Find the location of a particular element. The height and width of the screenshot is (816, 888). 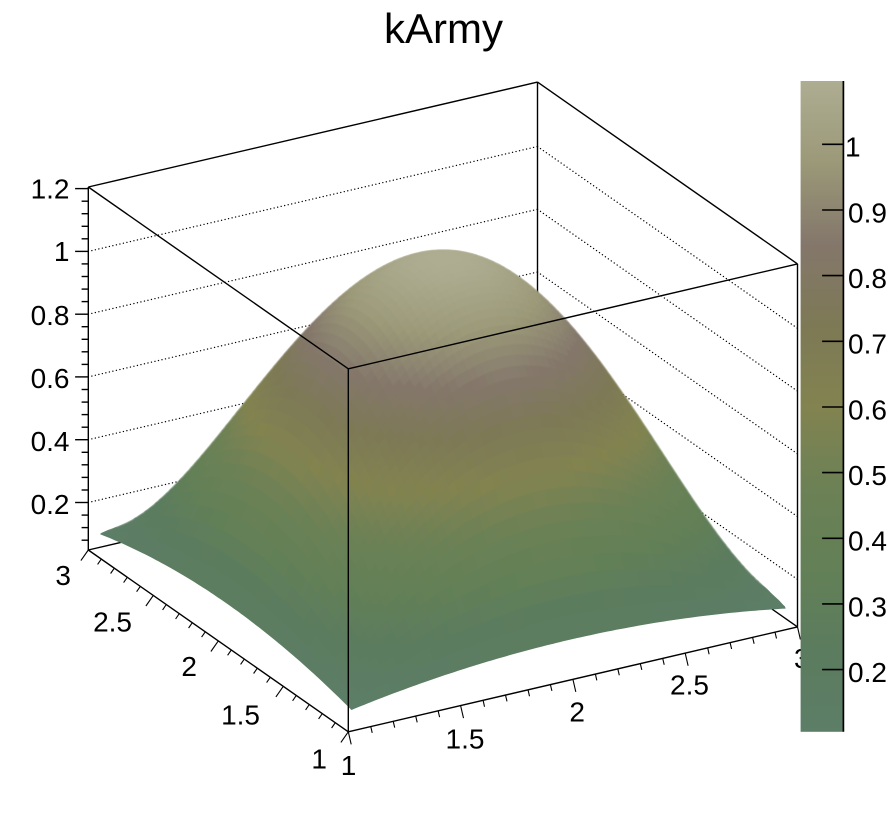

svg-text: 0.5 is located at coordinates (867, 475).